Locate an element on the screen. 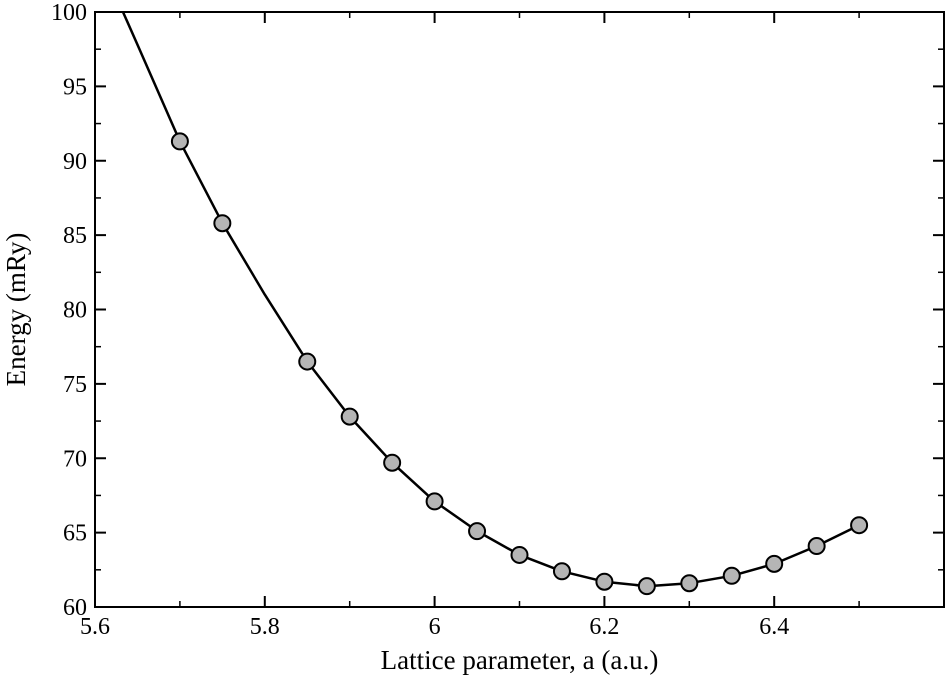 The height and width of the screenshot is (678, 947). y-tick-label: 100 is located at coordinates (69, 13).